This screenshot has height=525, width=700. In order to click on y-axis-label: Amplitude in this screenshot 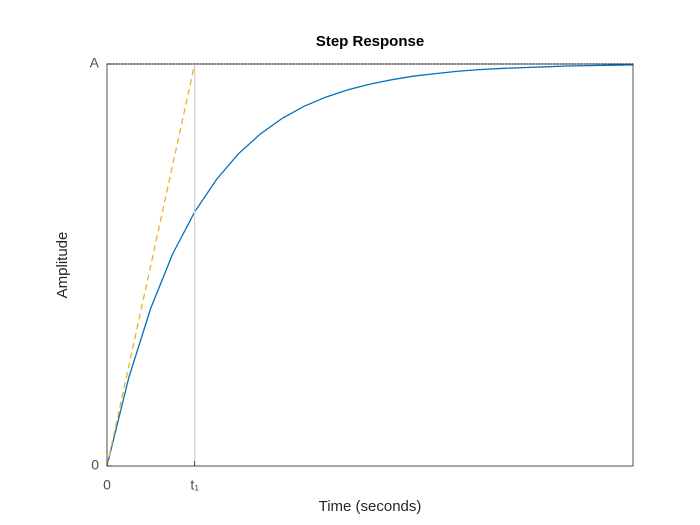, I will do `click(62, 265)`.